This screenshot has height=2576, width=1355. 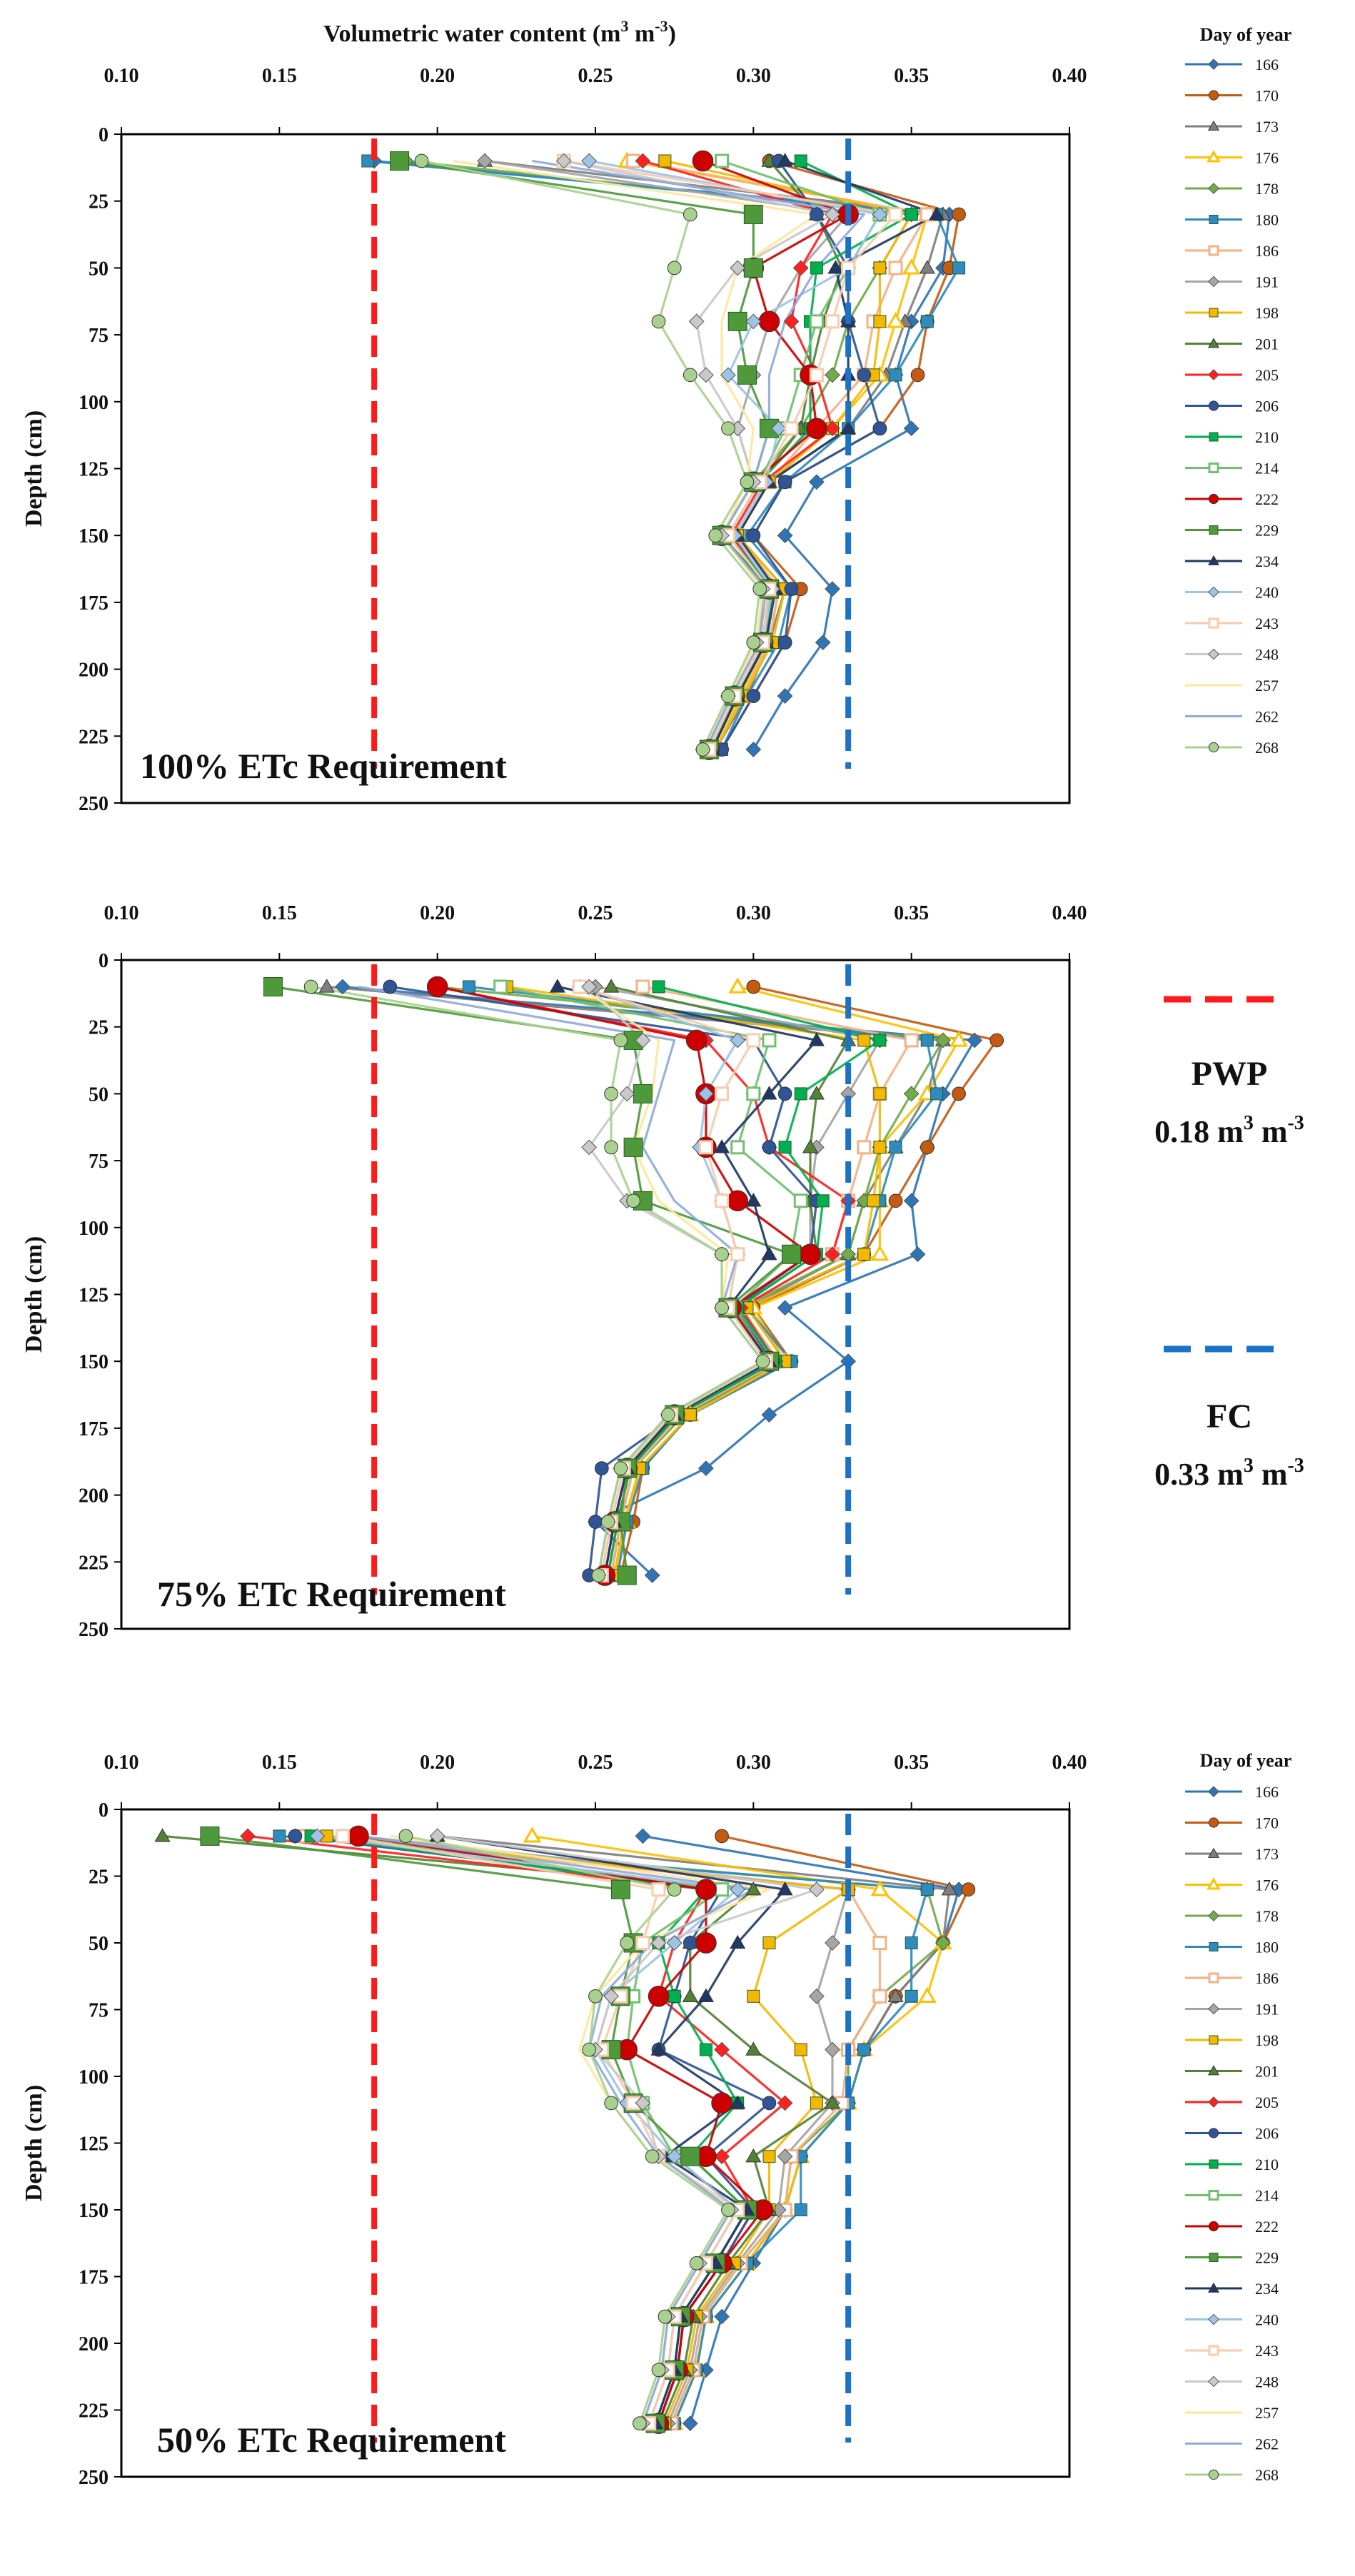 What do you see at coordinates (279, 913) in the screenshot?
I see `x-tick-label: 0.15` at bounding box center [279, 913].